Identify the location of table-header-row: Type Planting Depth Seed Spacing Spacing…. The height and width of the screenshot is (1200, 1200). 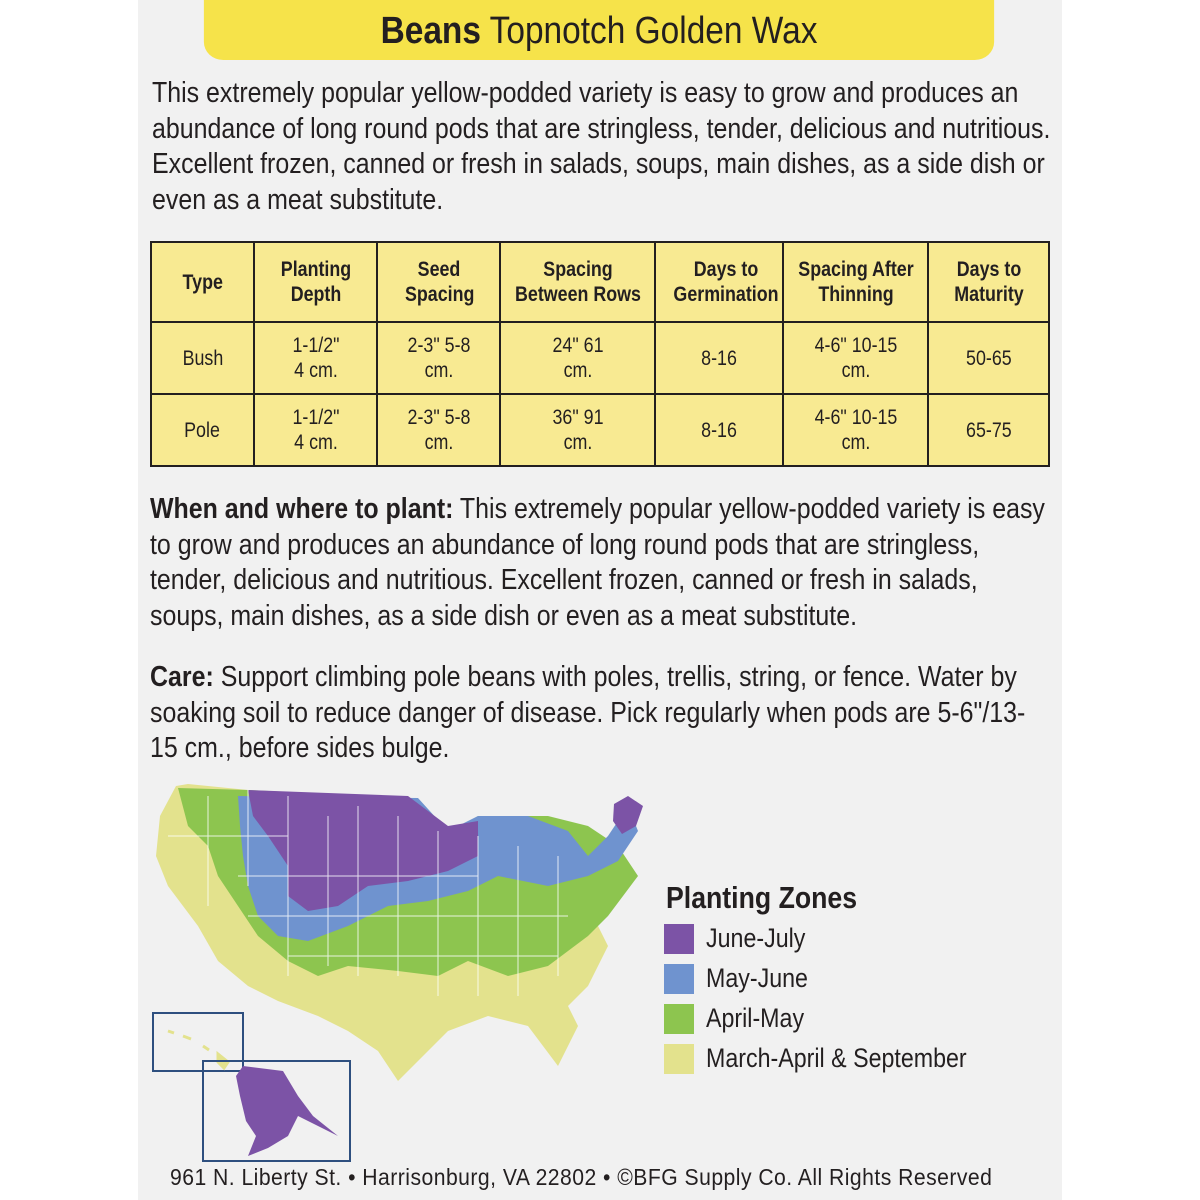
(600, 282).